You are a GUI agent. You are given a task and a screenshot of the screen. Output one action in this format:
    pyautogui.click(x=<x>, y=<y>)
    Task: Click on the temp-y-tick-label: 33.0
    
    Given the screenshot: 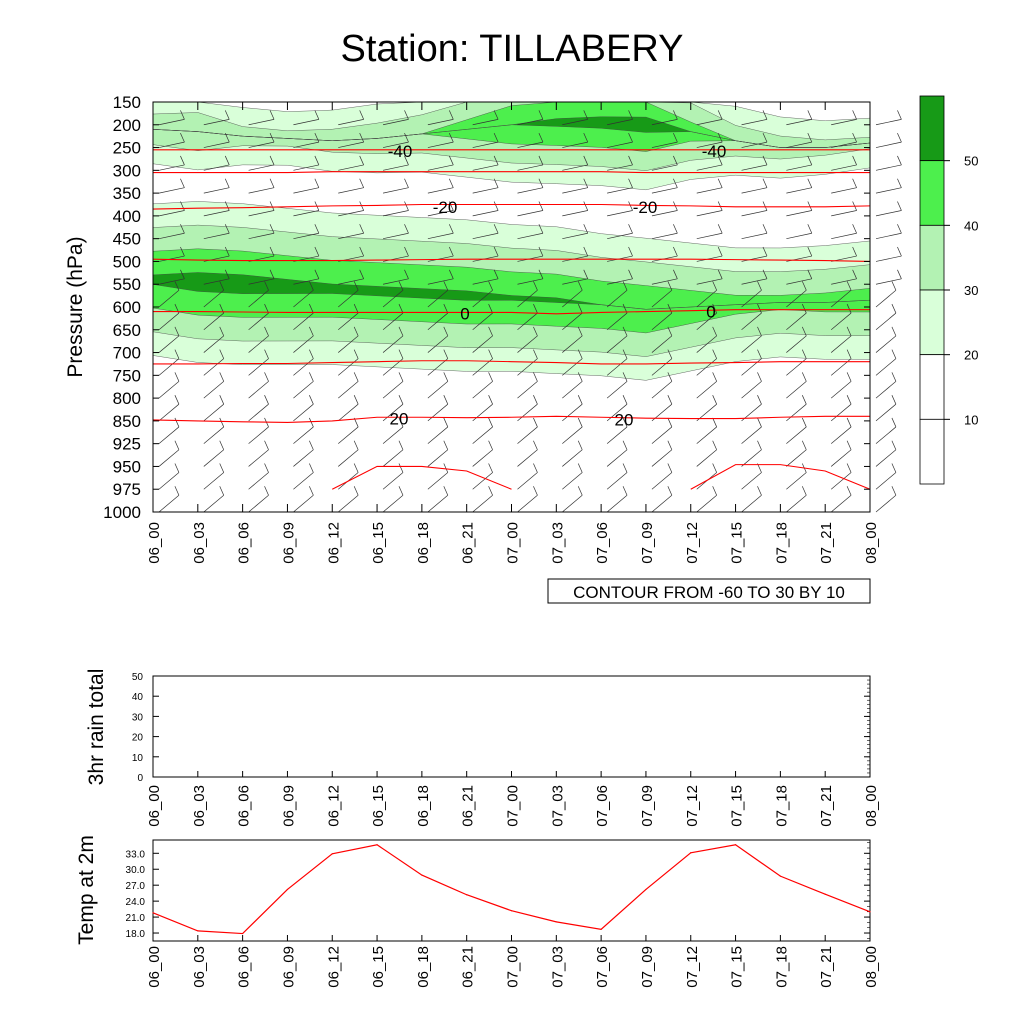 What is the action you would take?
    pyautogui.click(x=136, y=854)
    